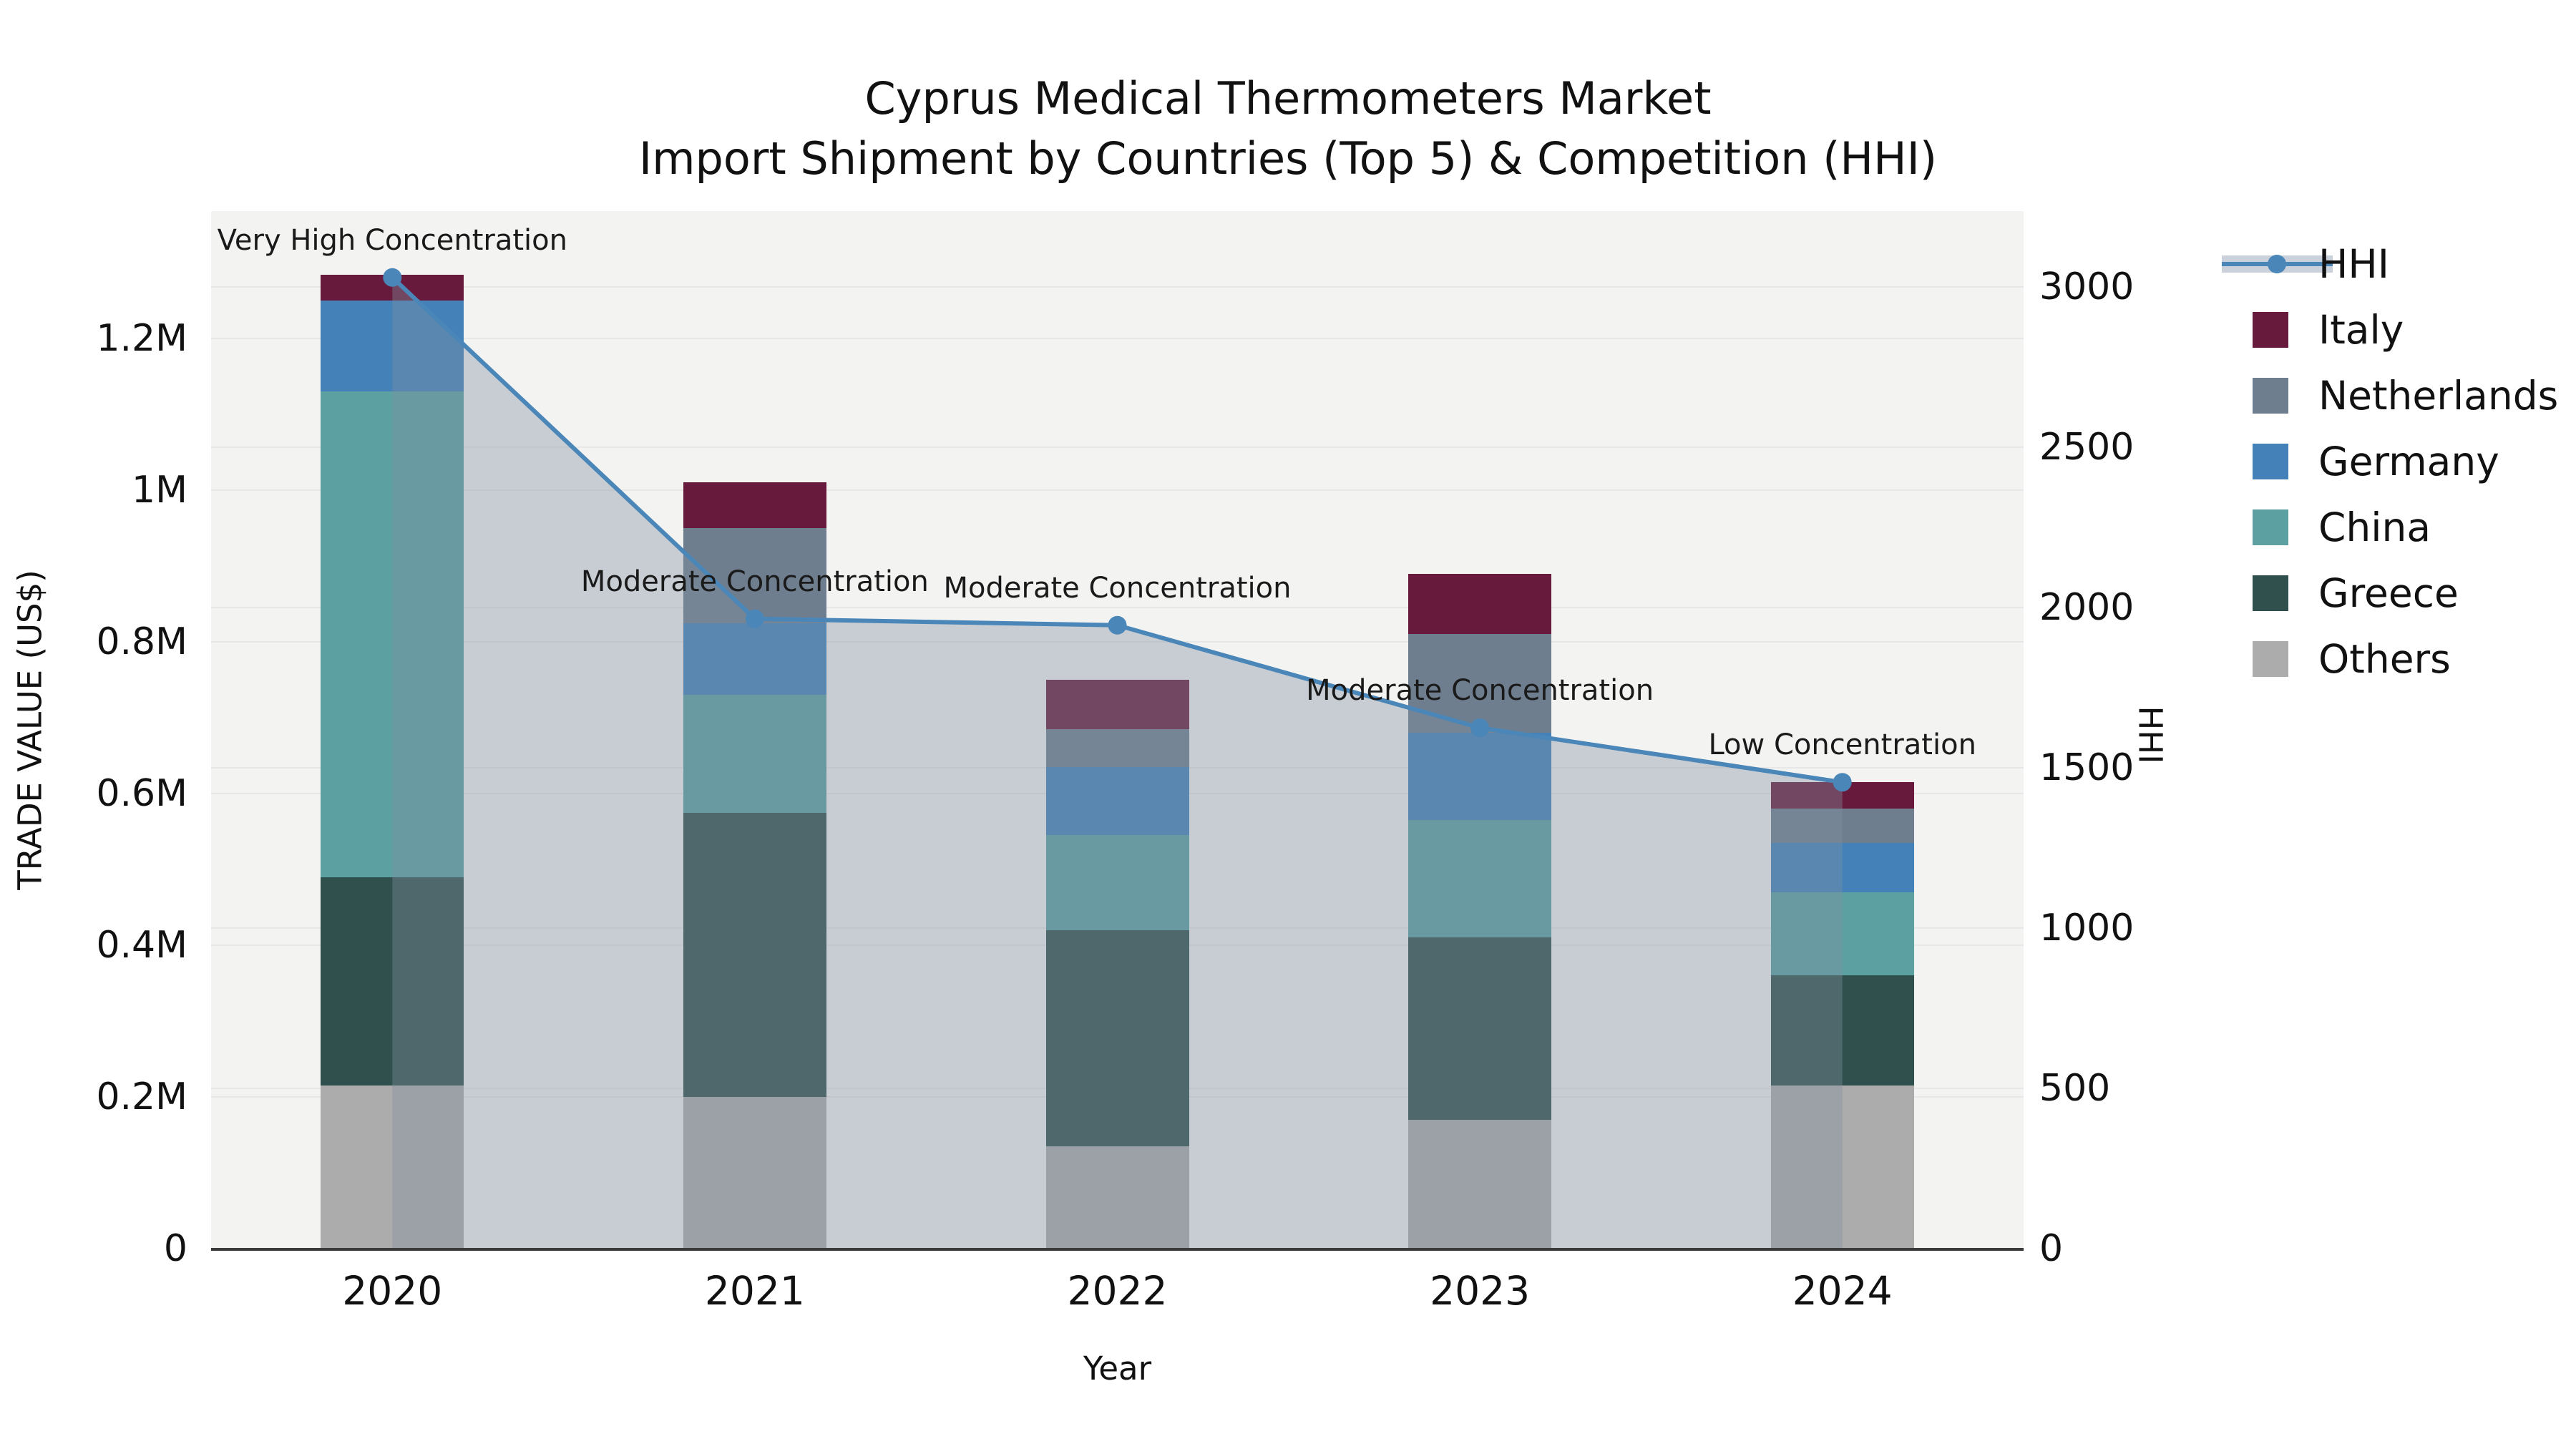 This screenshot has width=2576, height=1449. I want to click on bar-segment-others-2024, so click(1842, 1167).